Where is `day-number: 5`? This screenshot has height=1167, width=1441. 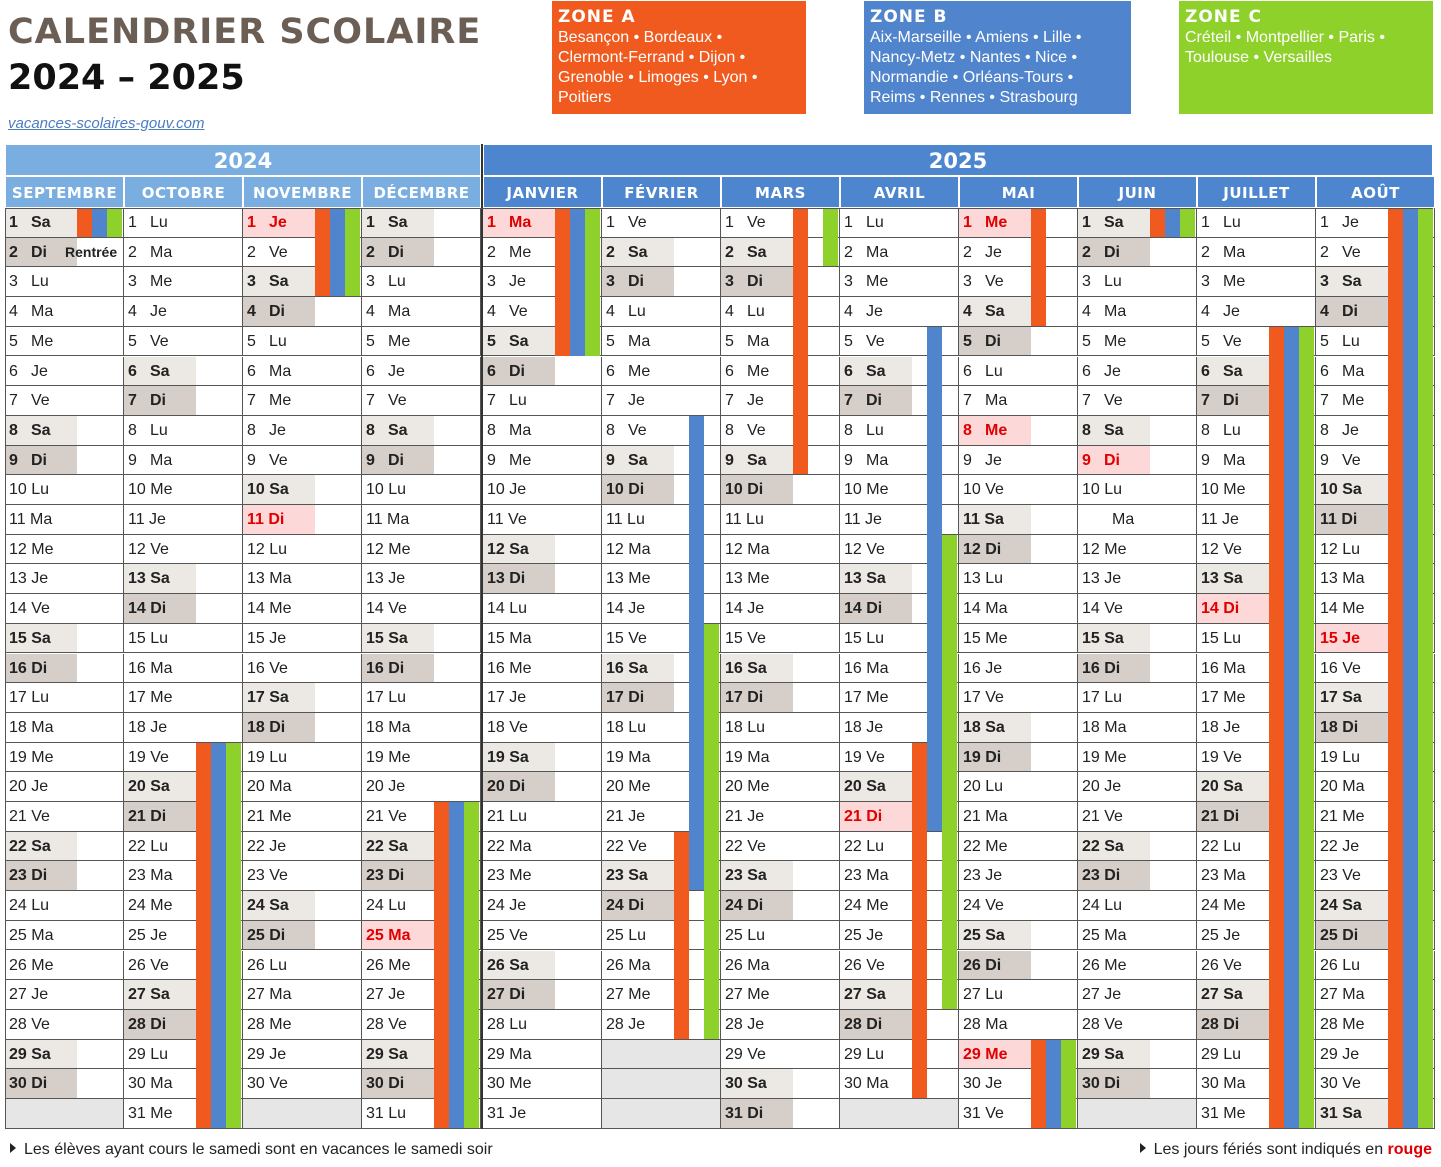
day-number: 5 is located at coordinates (370, 341).